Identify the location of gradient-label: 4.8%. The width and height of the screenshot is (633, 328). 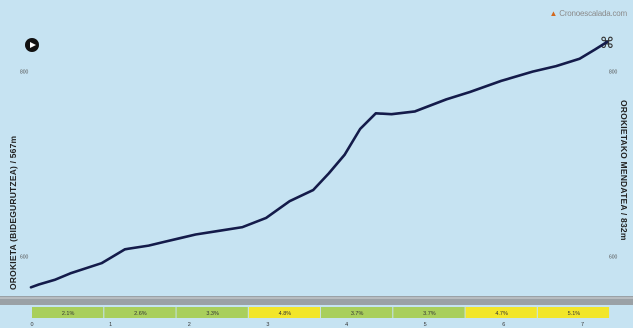
(285, 314).